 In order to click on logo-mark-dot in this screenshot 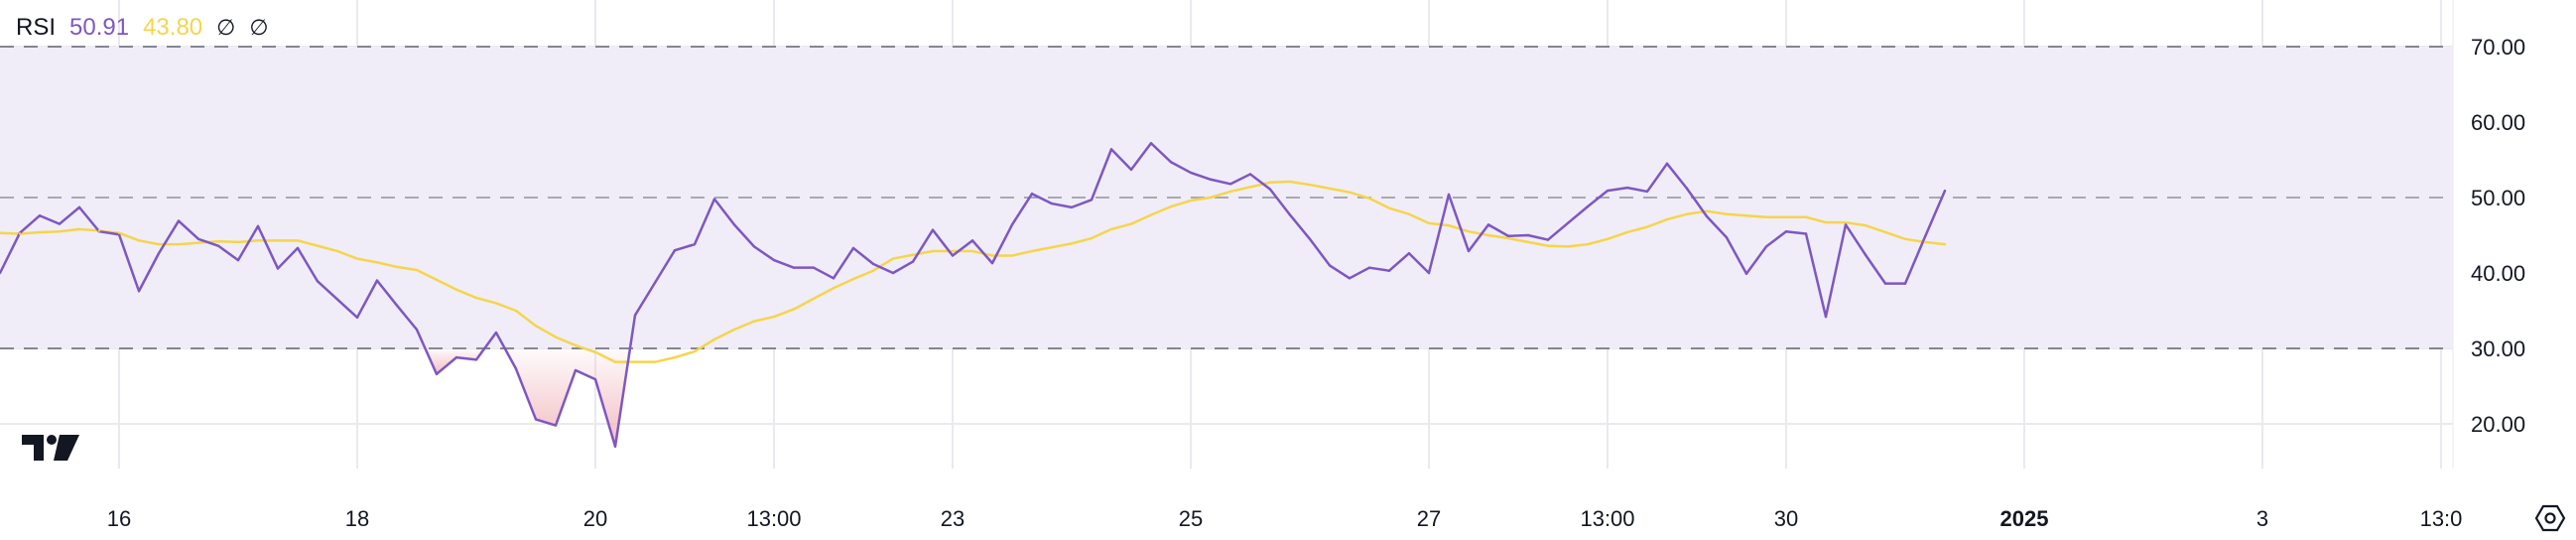, I will do `click(52, 440)`.